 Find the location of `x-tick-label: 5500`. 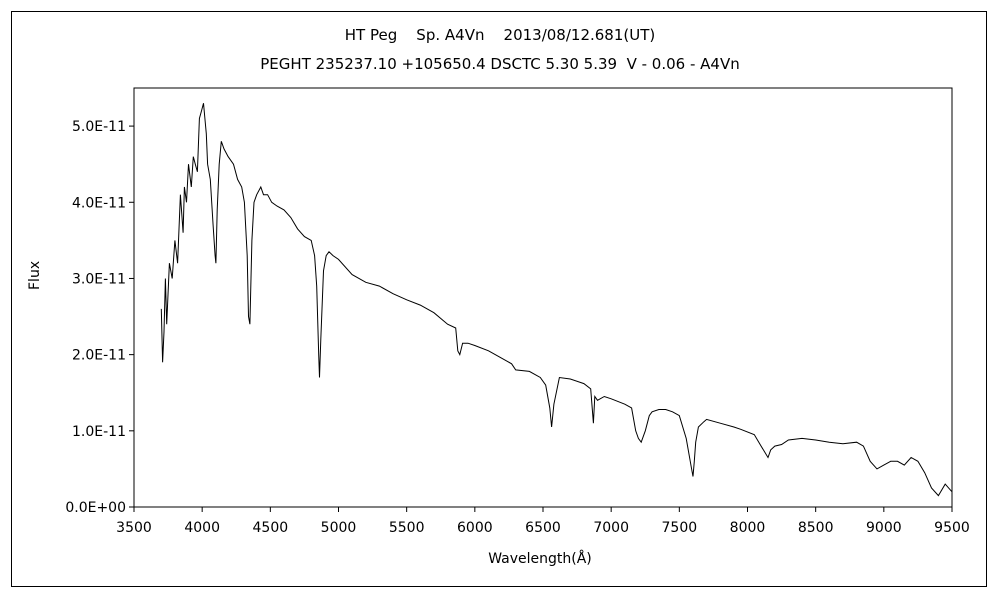

x-tick-label: 5500 is located at coordinates (407, 528).